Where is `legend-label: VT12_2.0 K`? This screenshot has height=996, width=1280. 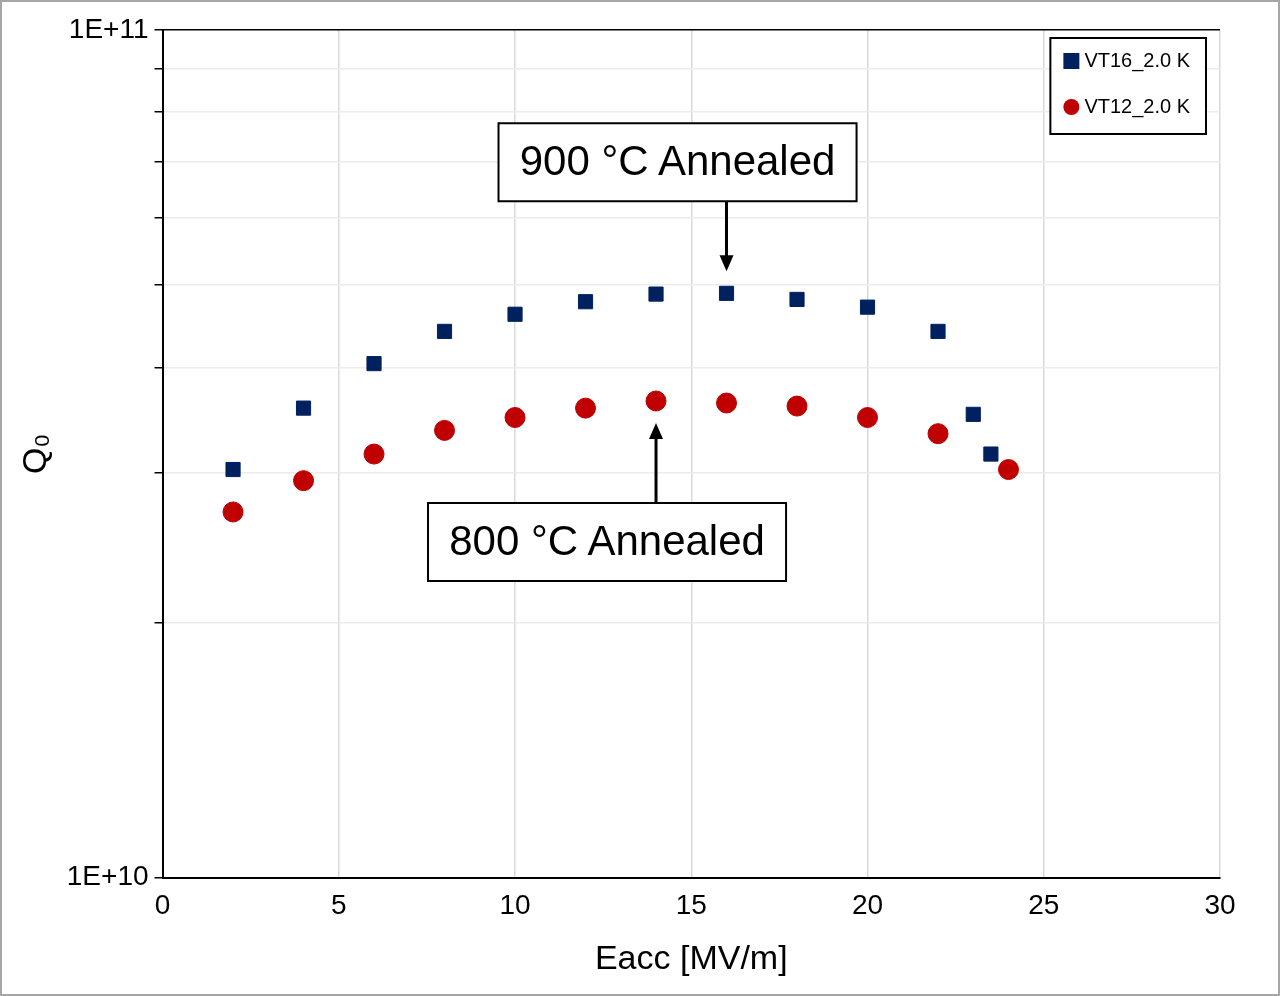 legend-label: VT12_2.0 K is located at coordinates (1137, 106).